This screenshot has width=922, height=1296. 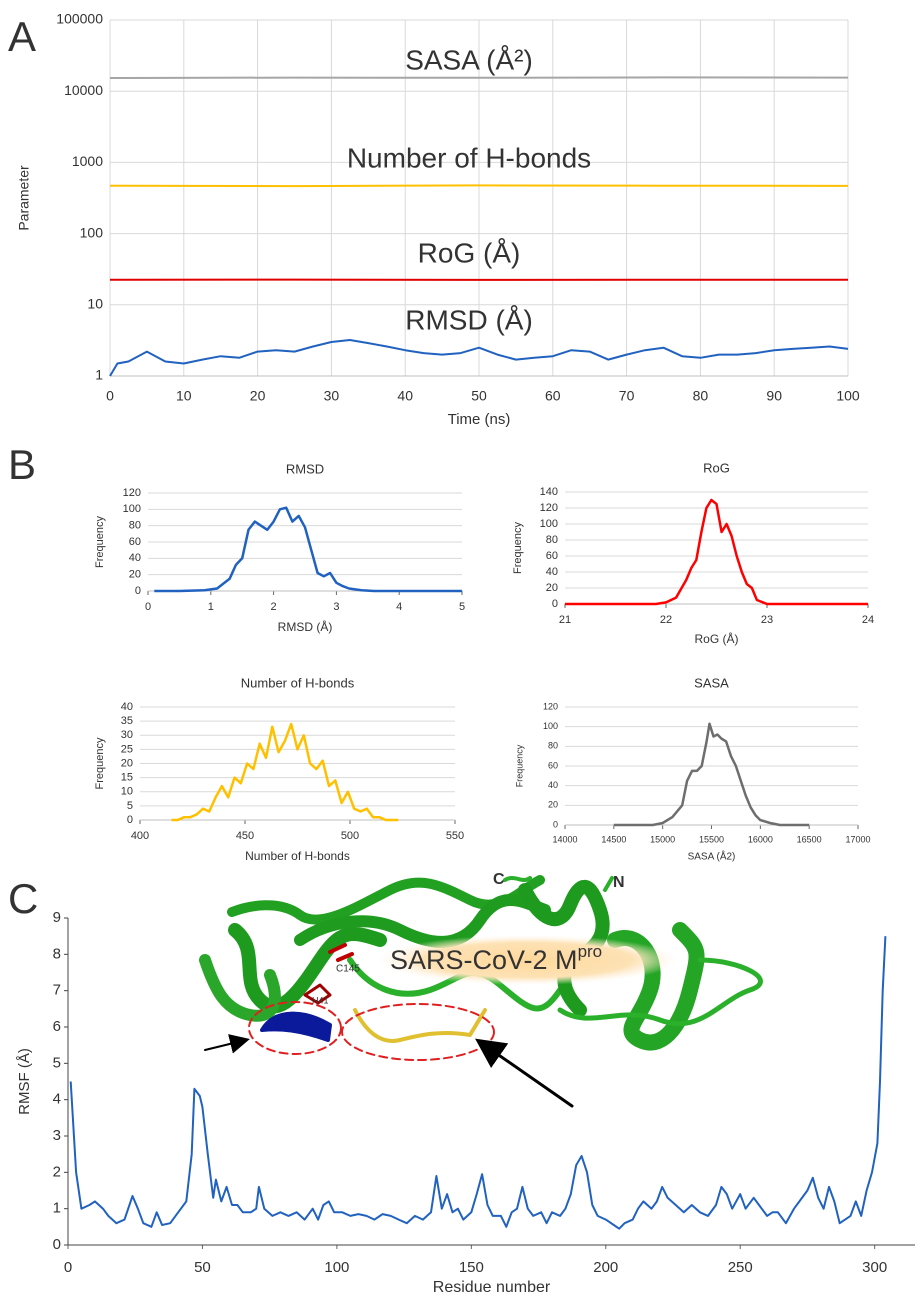 I want to click on x-tick-label: 2, so click(x=274, y=607).